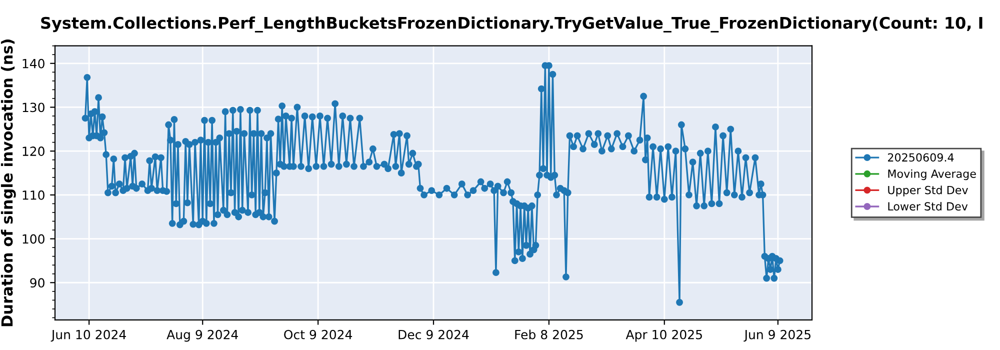 The height and width of the screenshot is (350, 1000). I want to click on y-tick-label: 90, so click(37, 283).